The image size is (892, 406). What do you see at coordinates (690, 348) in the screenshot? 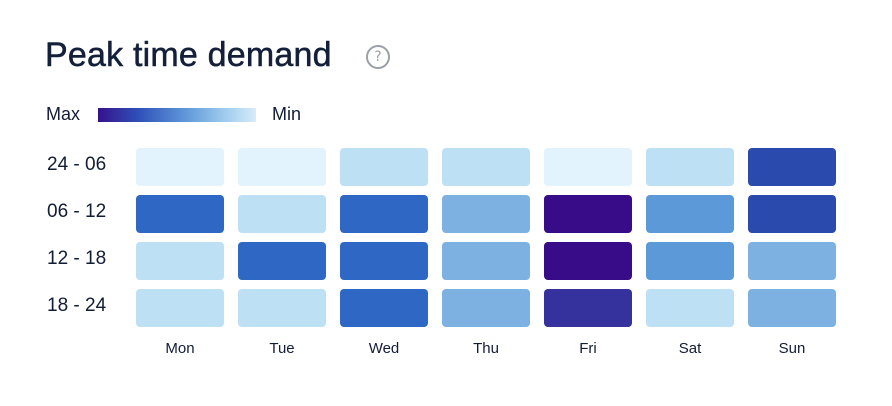
I see `x-tick-label: Sat` at bounding box center [690, 348].